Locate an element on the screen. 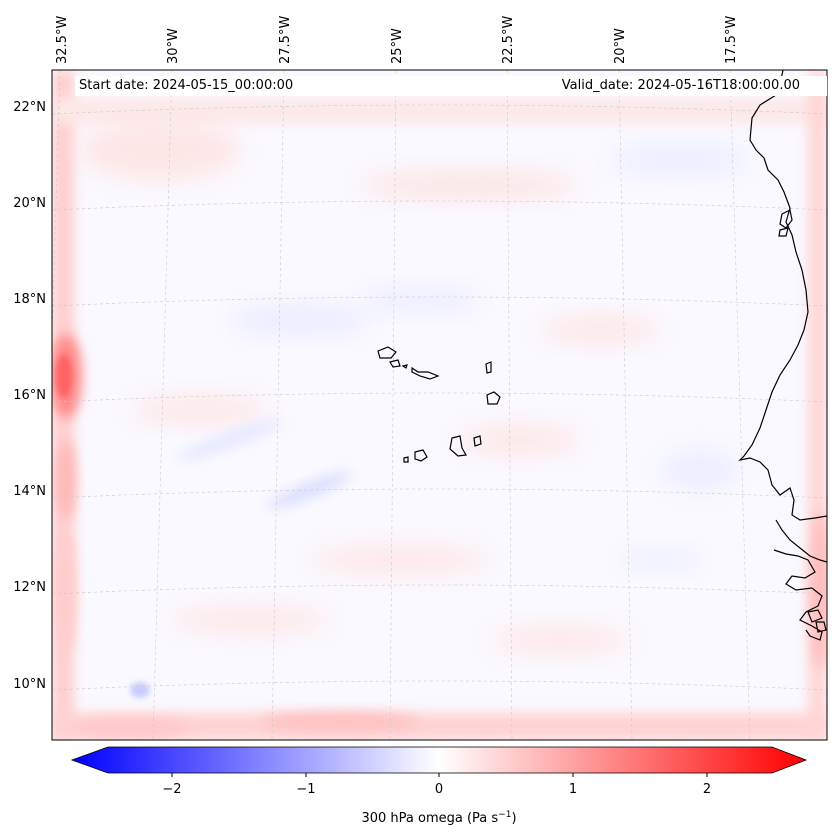  coast-gulf-segment is located at coordinates (801, 541).